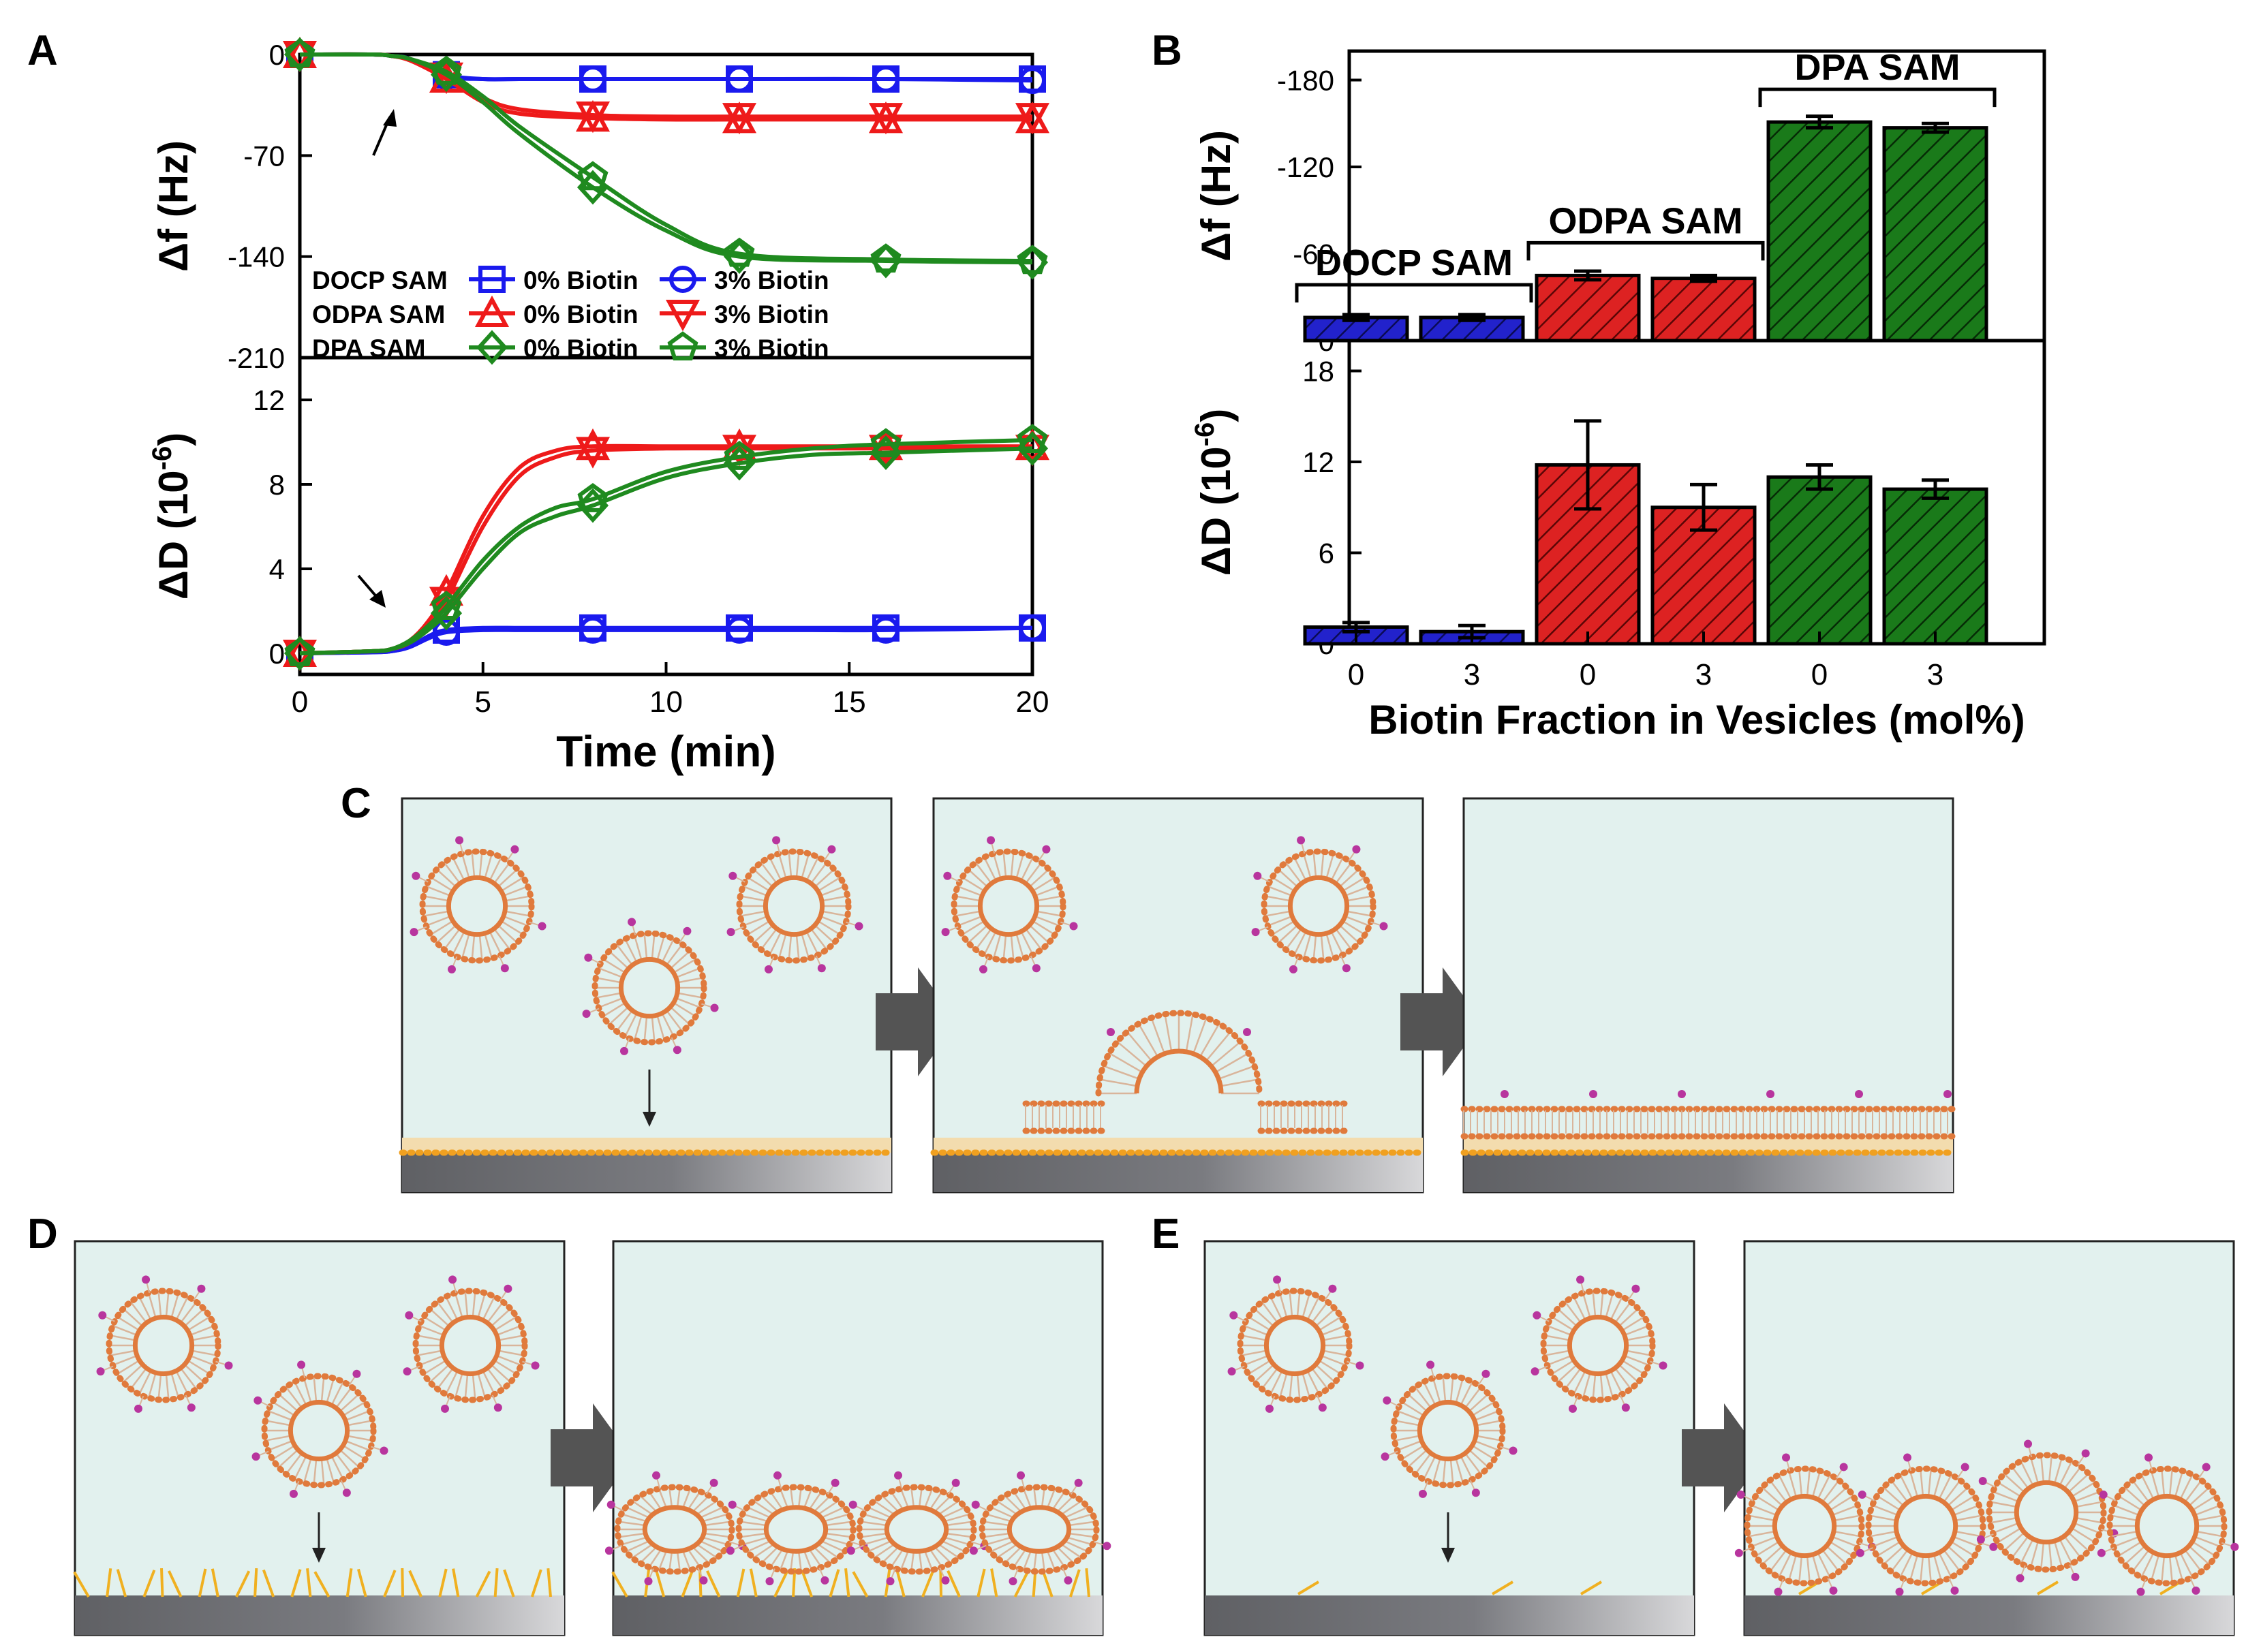 This screenshot has width=2261, height=1652. What do you see at coordinates (492, 347) in the screenshot?
I see `legend-marker` at bounding box center [492, 347].